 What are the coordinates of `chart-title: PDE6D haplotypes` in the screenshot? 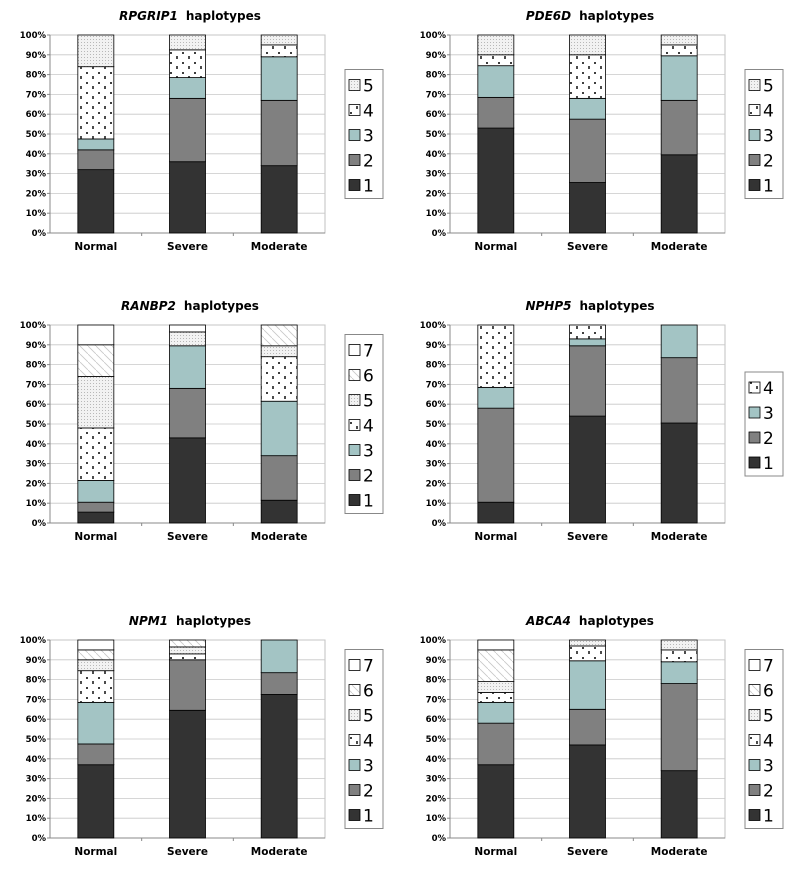 It's located at (590, 16).